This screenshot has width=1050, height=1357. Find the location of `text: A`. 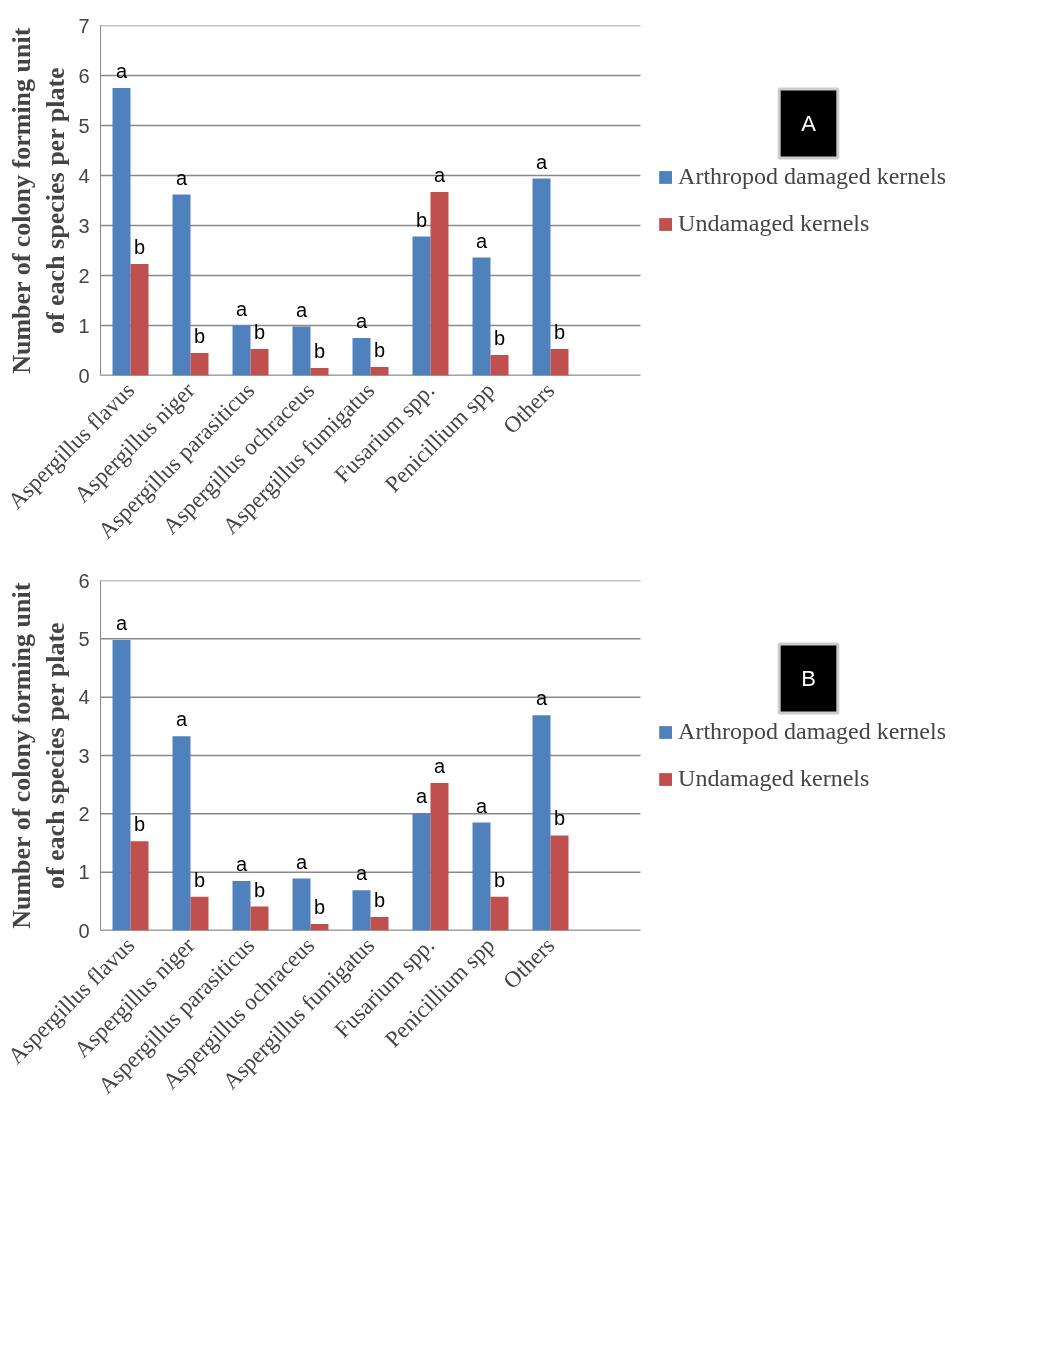

text: A is located at coordinates (809, 123).